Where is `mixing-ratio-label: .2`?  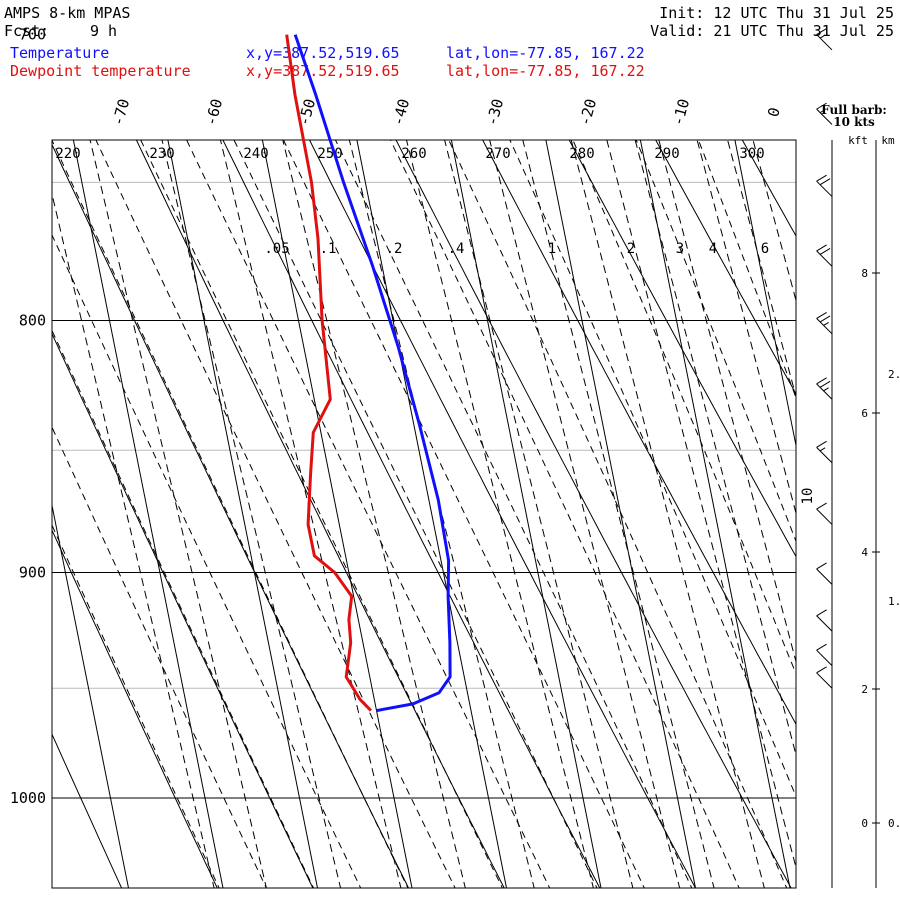
mixing-ratio-label: .2 is located at coordinates (394, 249).